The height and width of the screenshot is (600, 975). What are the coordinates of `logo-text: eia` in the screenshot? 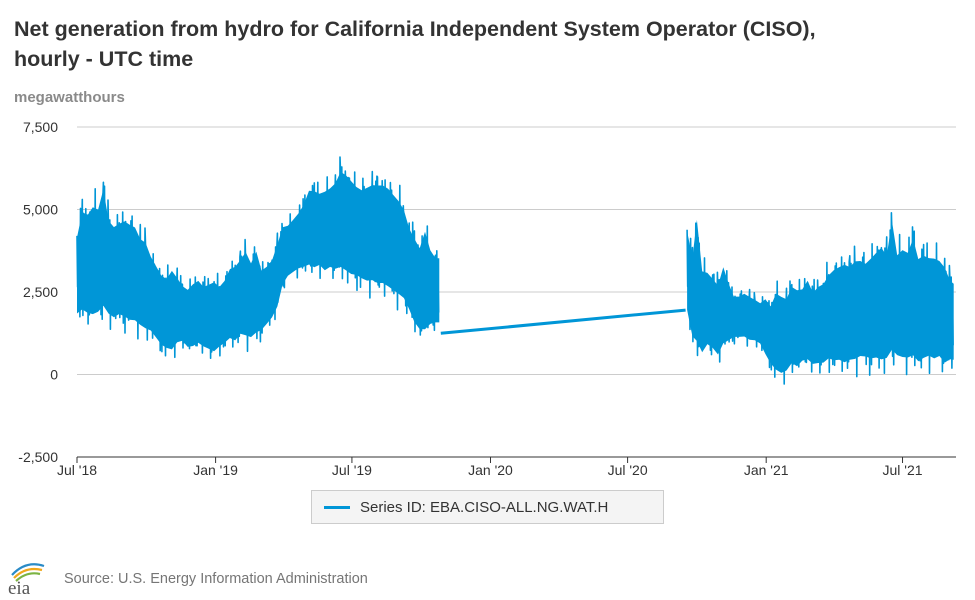 It's located at (19, 587).